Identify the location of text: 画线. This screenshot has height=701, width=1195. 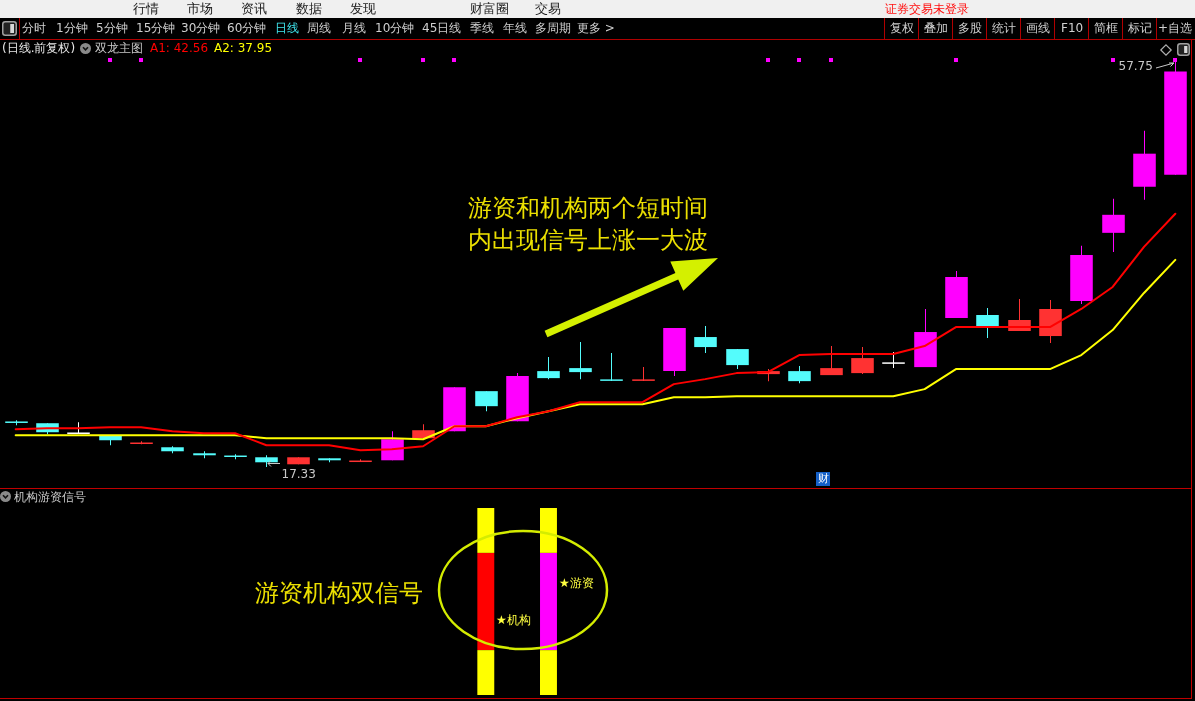
(1038, 28).